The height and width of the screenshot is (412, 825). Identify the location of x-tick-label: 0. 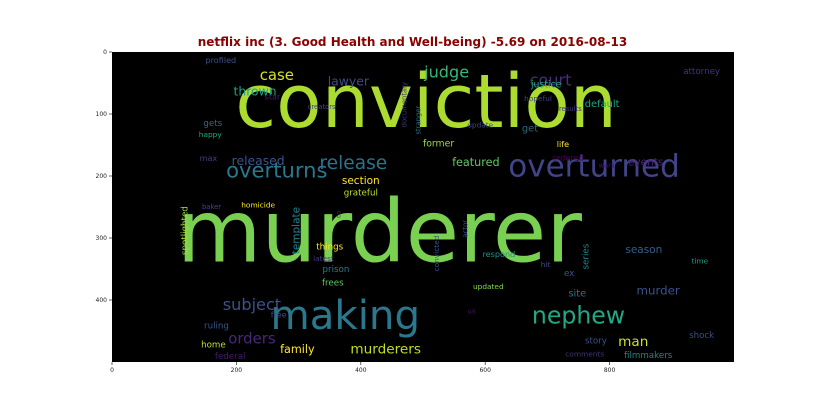
(112, 370).